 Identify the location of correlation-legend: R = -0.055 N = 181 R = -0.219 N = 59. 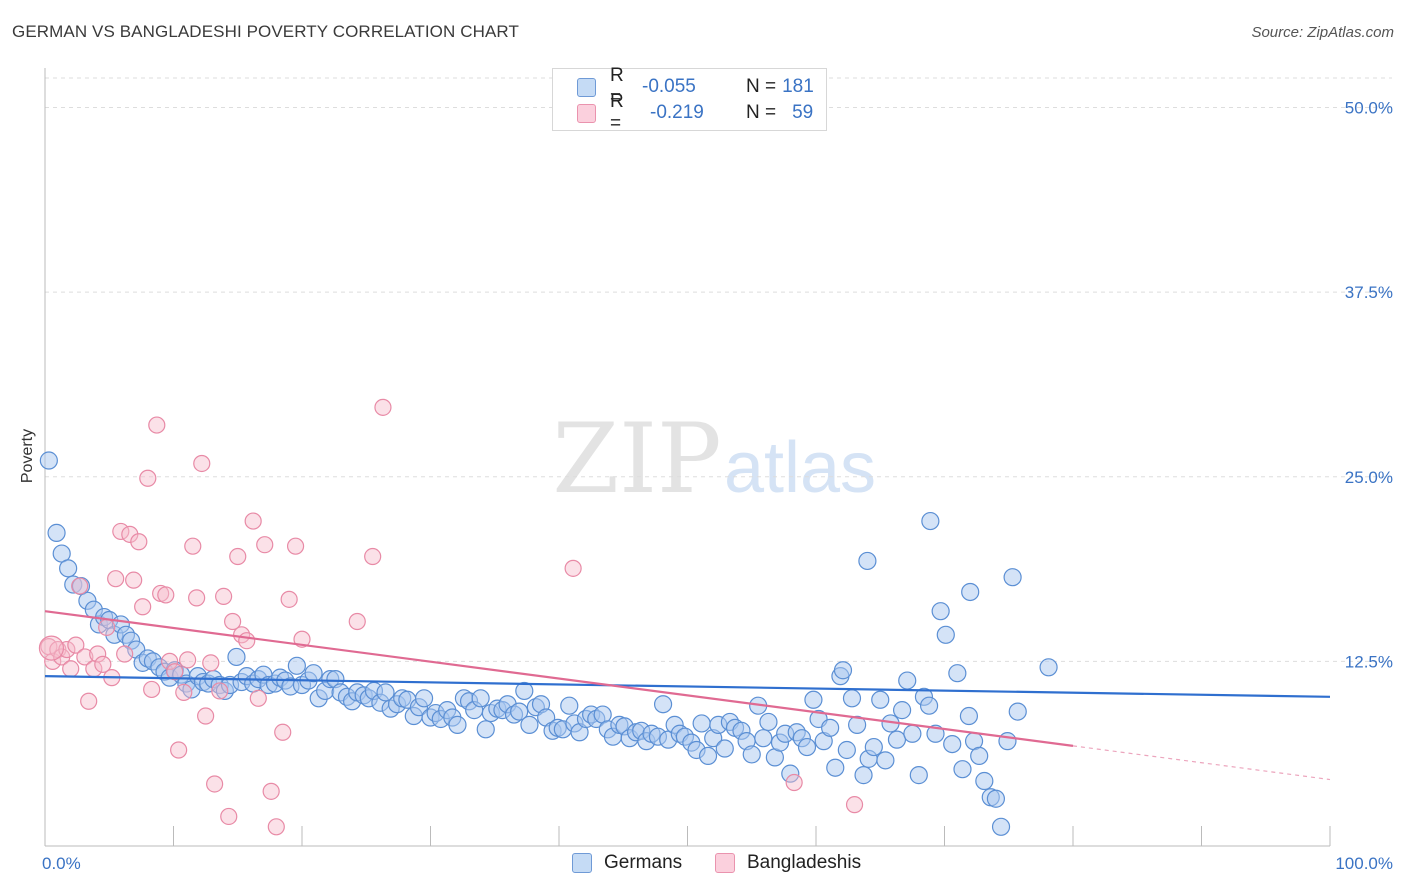
(689, 99).